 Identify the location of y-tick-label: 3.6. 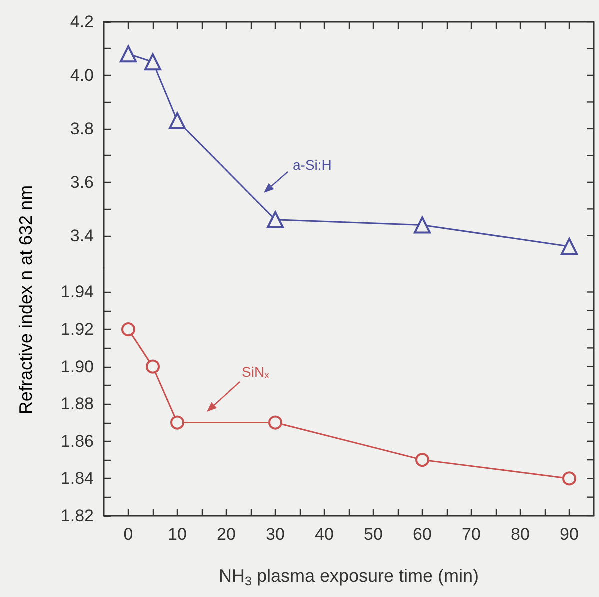
(82, 182).